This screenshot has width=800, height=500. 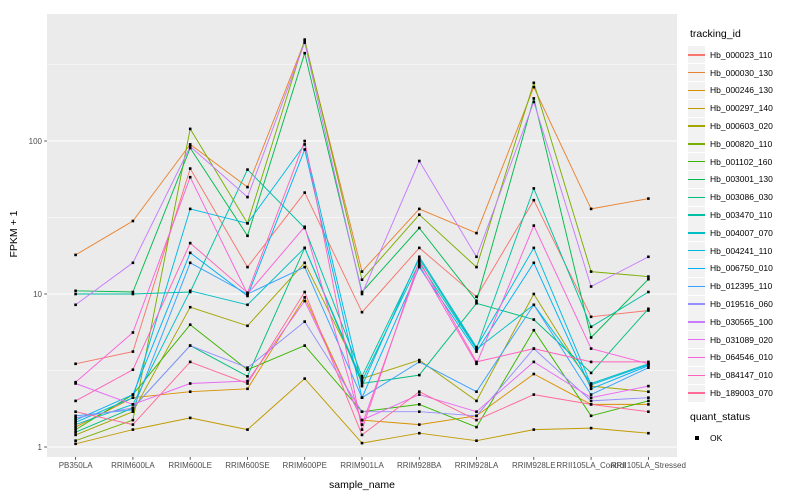 I want to click on legend-item: Hb_031089_020, so click(x=743, y=340).